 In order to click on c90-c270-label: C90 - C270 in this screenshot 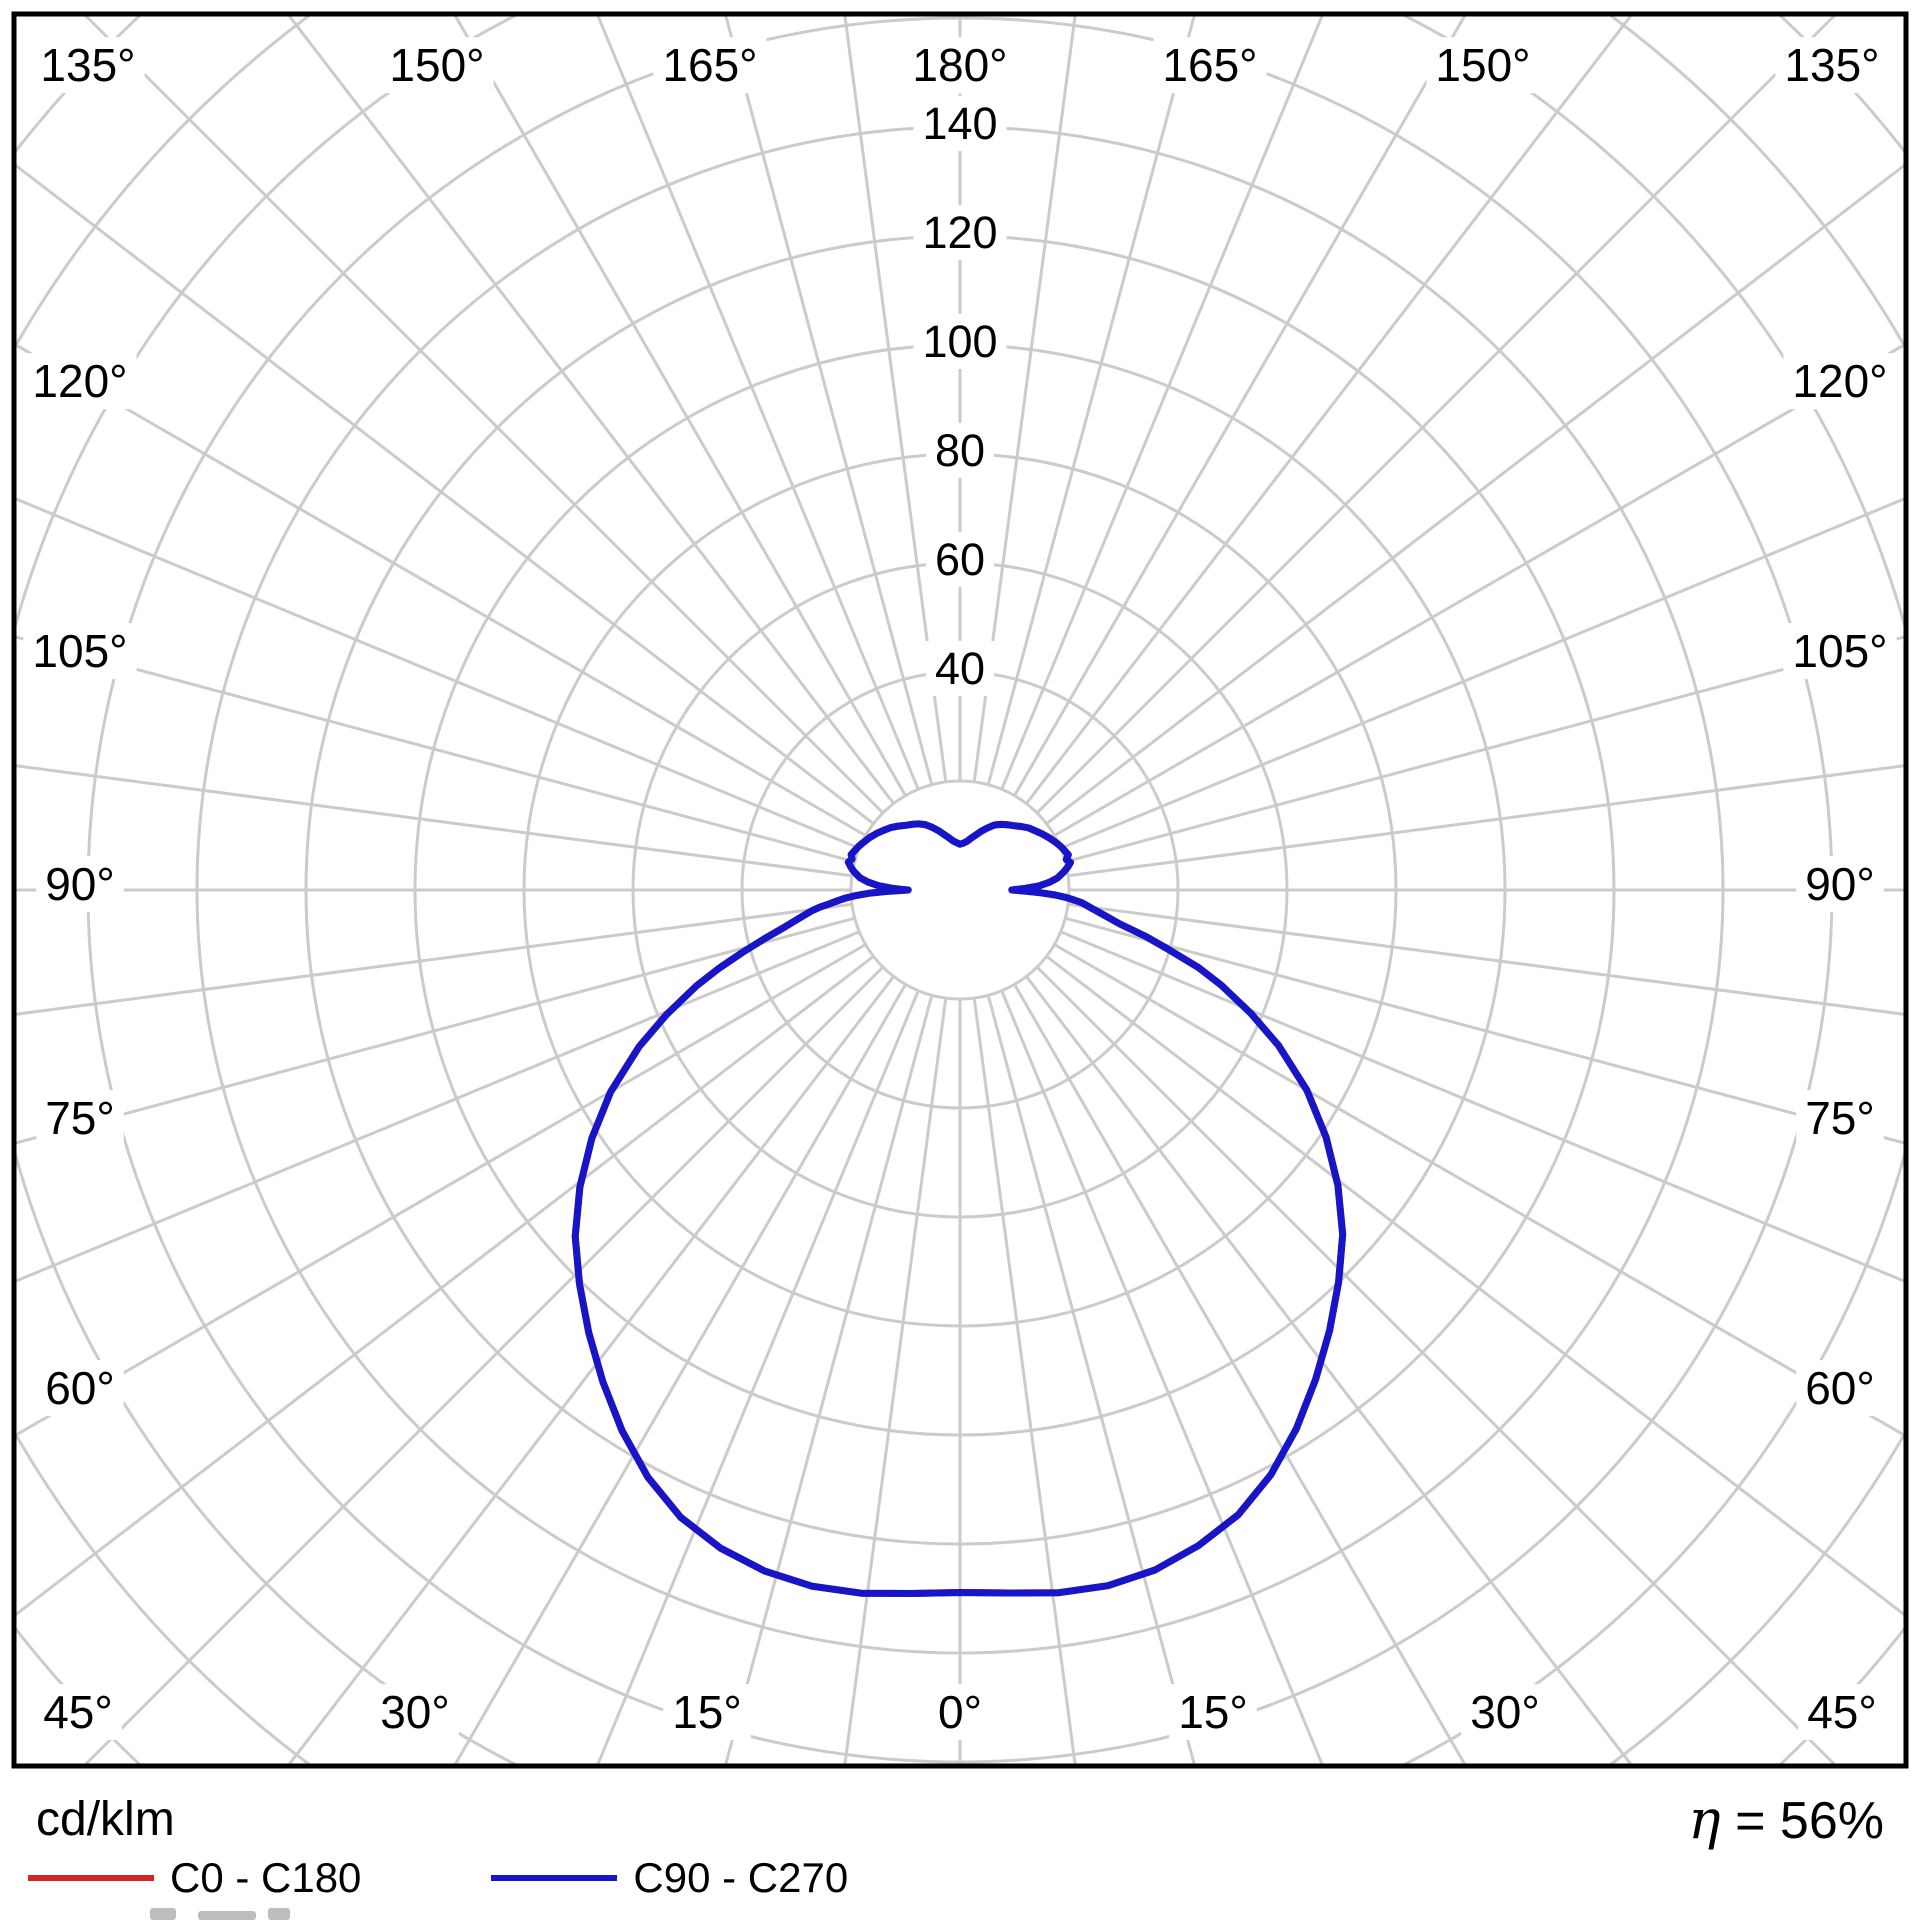, I will do `click(741, 1877)`.